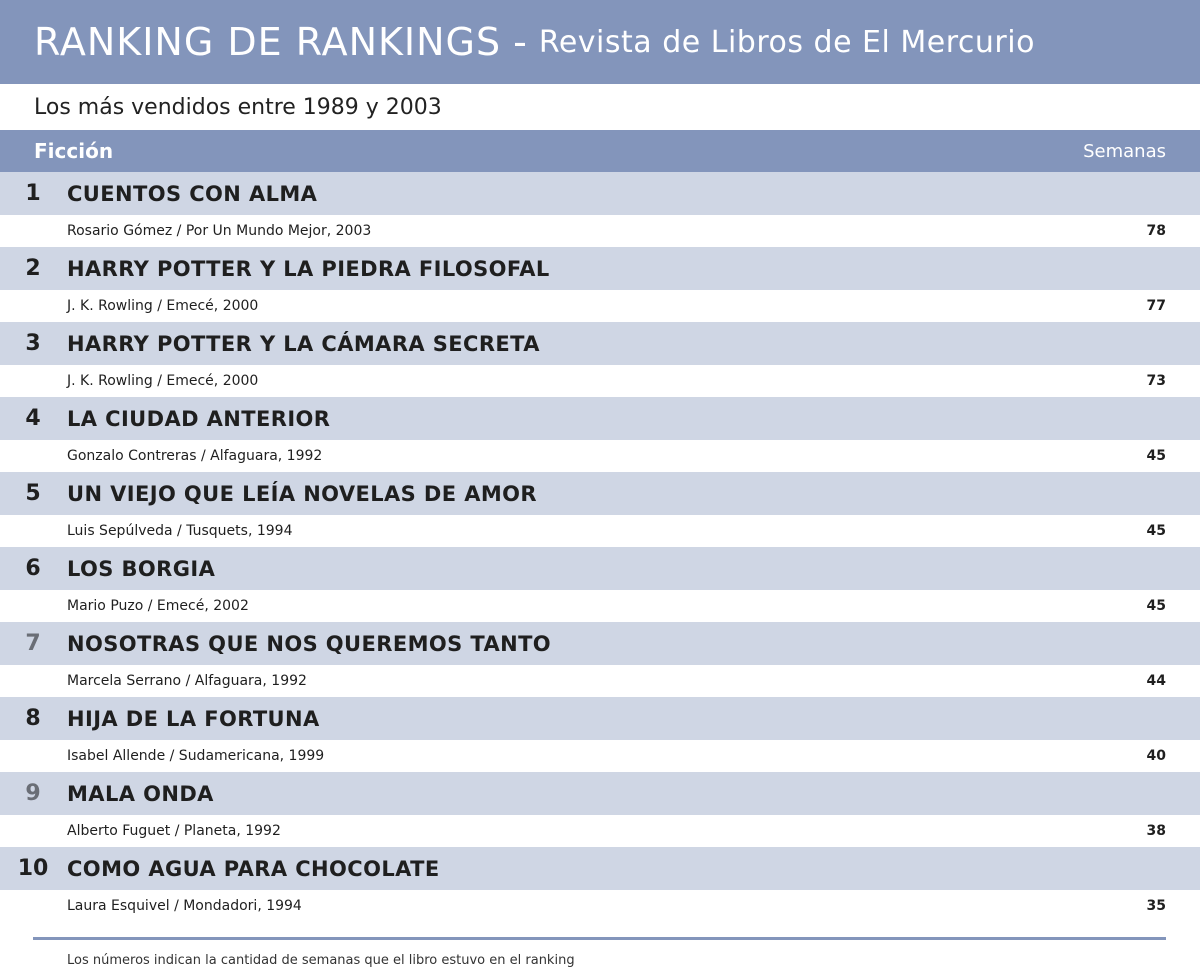 This screenshot has height=980, width=1200. I want to click on author-publisher: Luis Sepúlveda / Tusquets, 1994, so click(180, 531).